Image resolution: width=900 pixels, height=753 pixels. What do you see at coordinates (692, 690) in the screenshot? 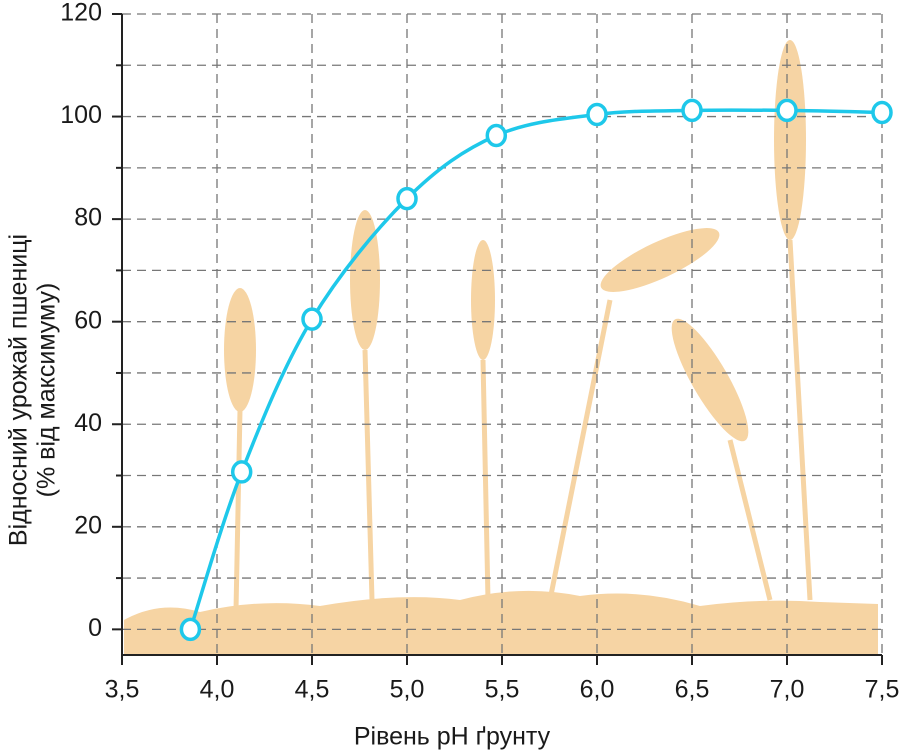
I see `x-tick-label: 6,5` at bounding box center [692, 690].